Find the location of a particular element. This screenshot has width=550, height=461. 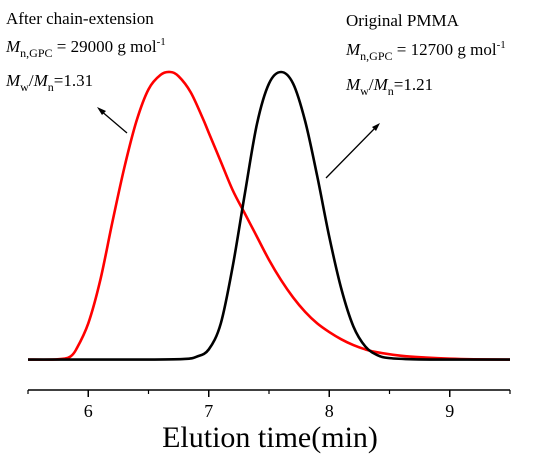

annotation-left-arrowhead is located at coordinates (101, 111).